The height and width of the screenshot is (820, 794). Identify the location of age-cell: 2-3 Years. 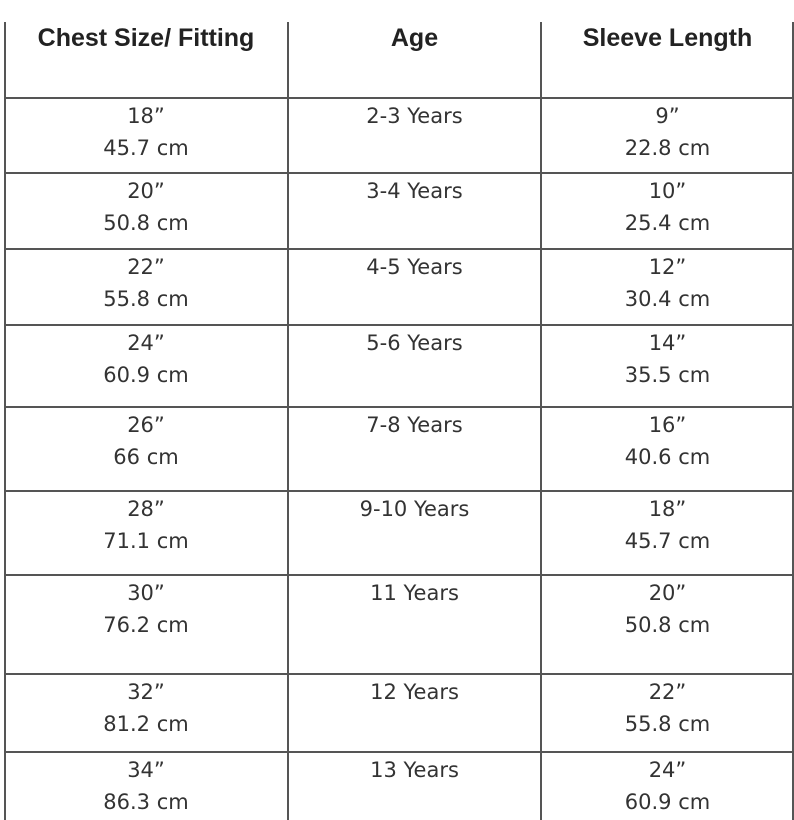
(414, 116).